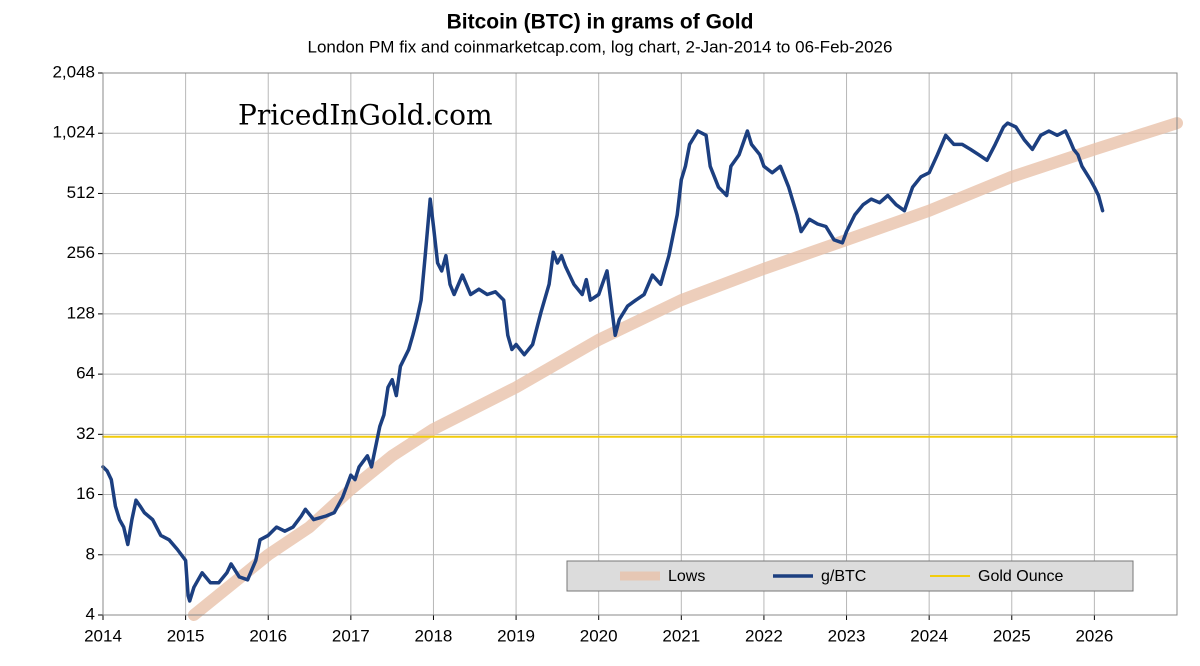 The width and height of the screenshot is (1200, 666). I want to click on legend: Lows g/BTC Gold Ounce, so click(850, 576).